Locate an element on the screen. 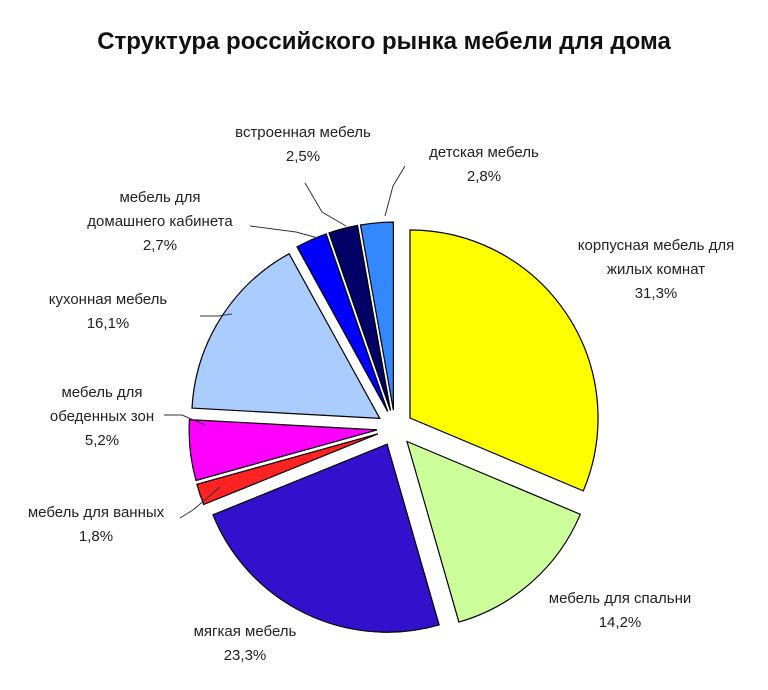 This screenshot has height=690, width=768. slice-name-label: корпусная мебель для is located at coordinates (656, 245).